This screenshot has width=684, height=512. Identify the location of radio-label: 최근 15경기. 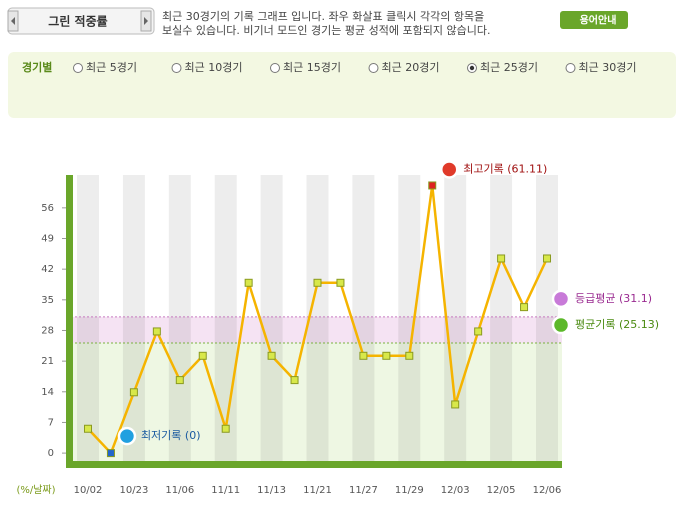
(312, 67).